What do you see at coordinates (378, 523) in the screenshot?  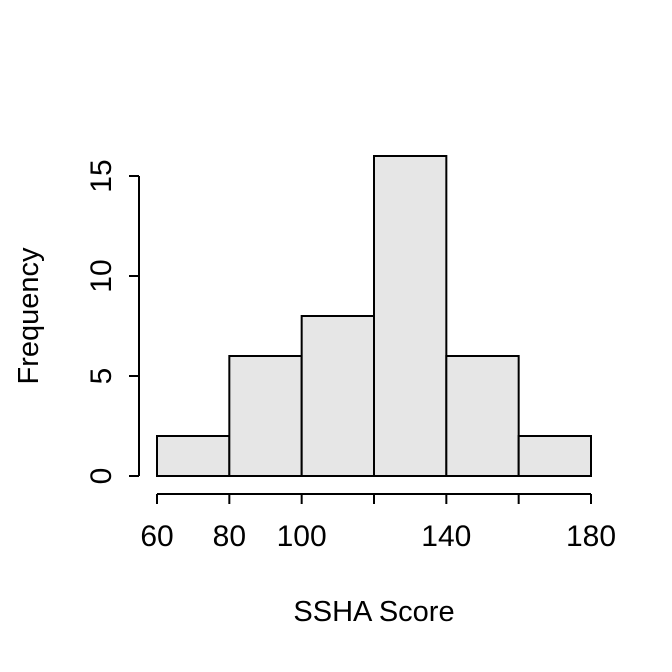 I see `x-axis: 60 80 100 140 180` at bounding box center [378, 523].